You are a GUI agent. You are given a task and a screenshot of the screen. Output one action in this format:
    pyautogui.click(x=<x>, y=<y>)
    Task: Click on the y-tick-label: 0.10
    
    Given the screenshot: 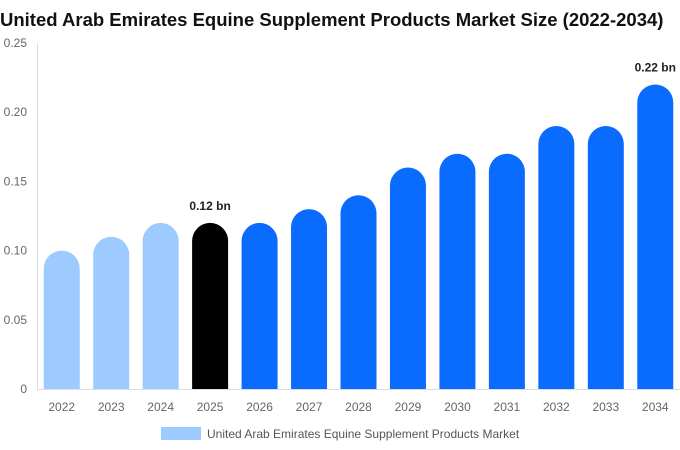 What is the action you would take?
    pyautogui.click(x=16, y=251)
    